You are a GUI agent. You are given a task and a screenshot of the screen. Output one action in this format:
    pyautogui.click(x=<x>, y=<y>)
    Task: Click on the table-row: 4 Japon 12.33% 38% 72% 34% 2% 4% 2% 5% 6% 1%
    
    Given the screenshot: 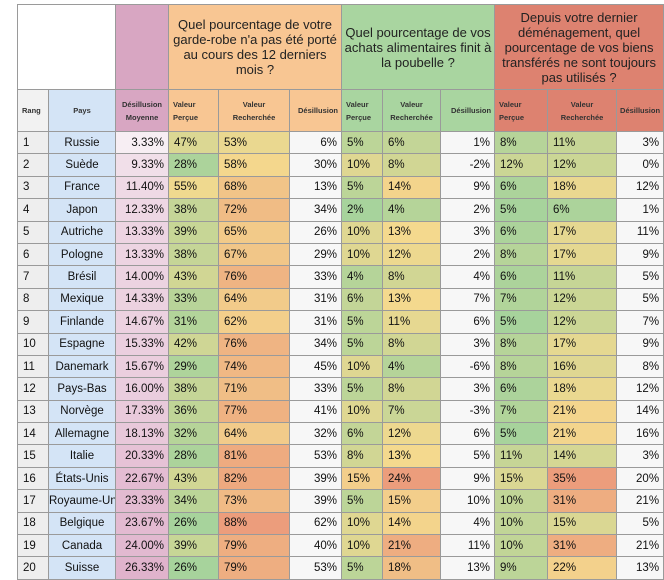 What is the action you would take?
    pyautogui.click(x=340, y=210)
    